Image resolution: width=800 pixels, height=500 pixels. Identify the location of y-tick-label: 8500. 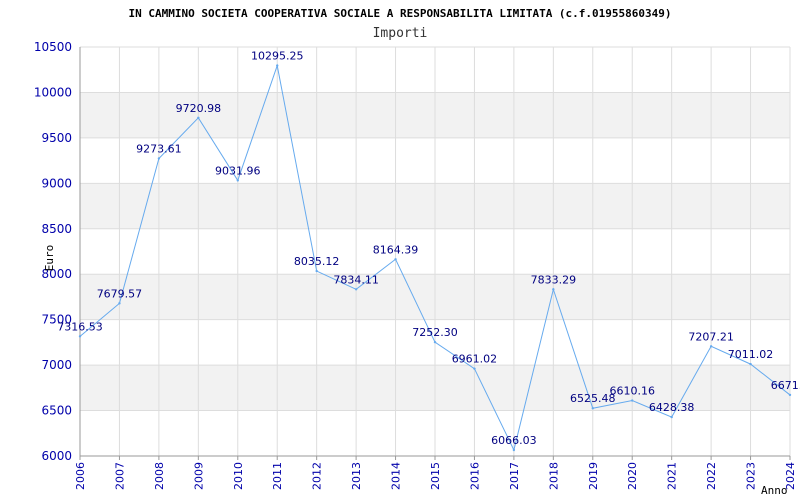
(56, 229).